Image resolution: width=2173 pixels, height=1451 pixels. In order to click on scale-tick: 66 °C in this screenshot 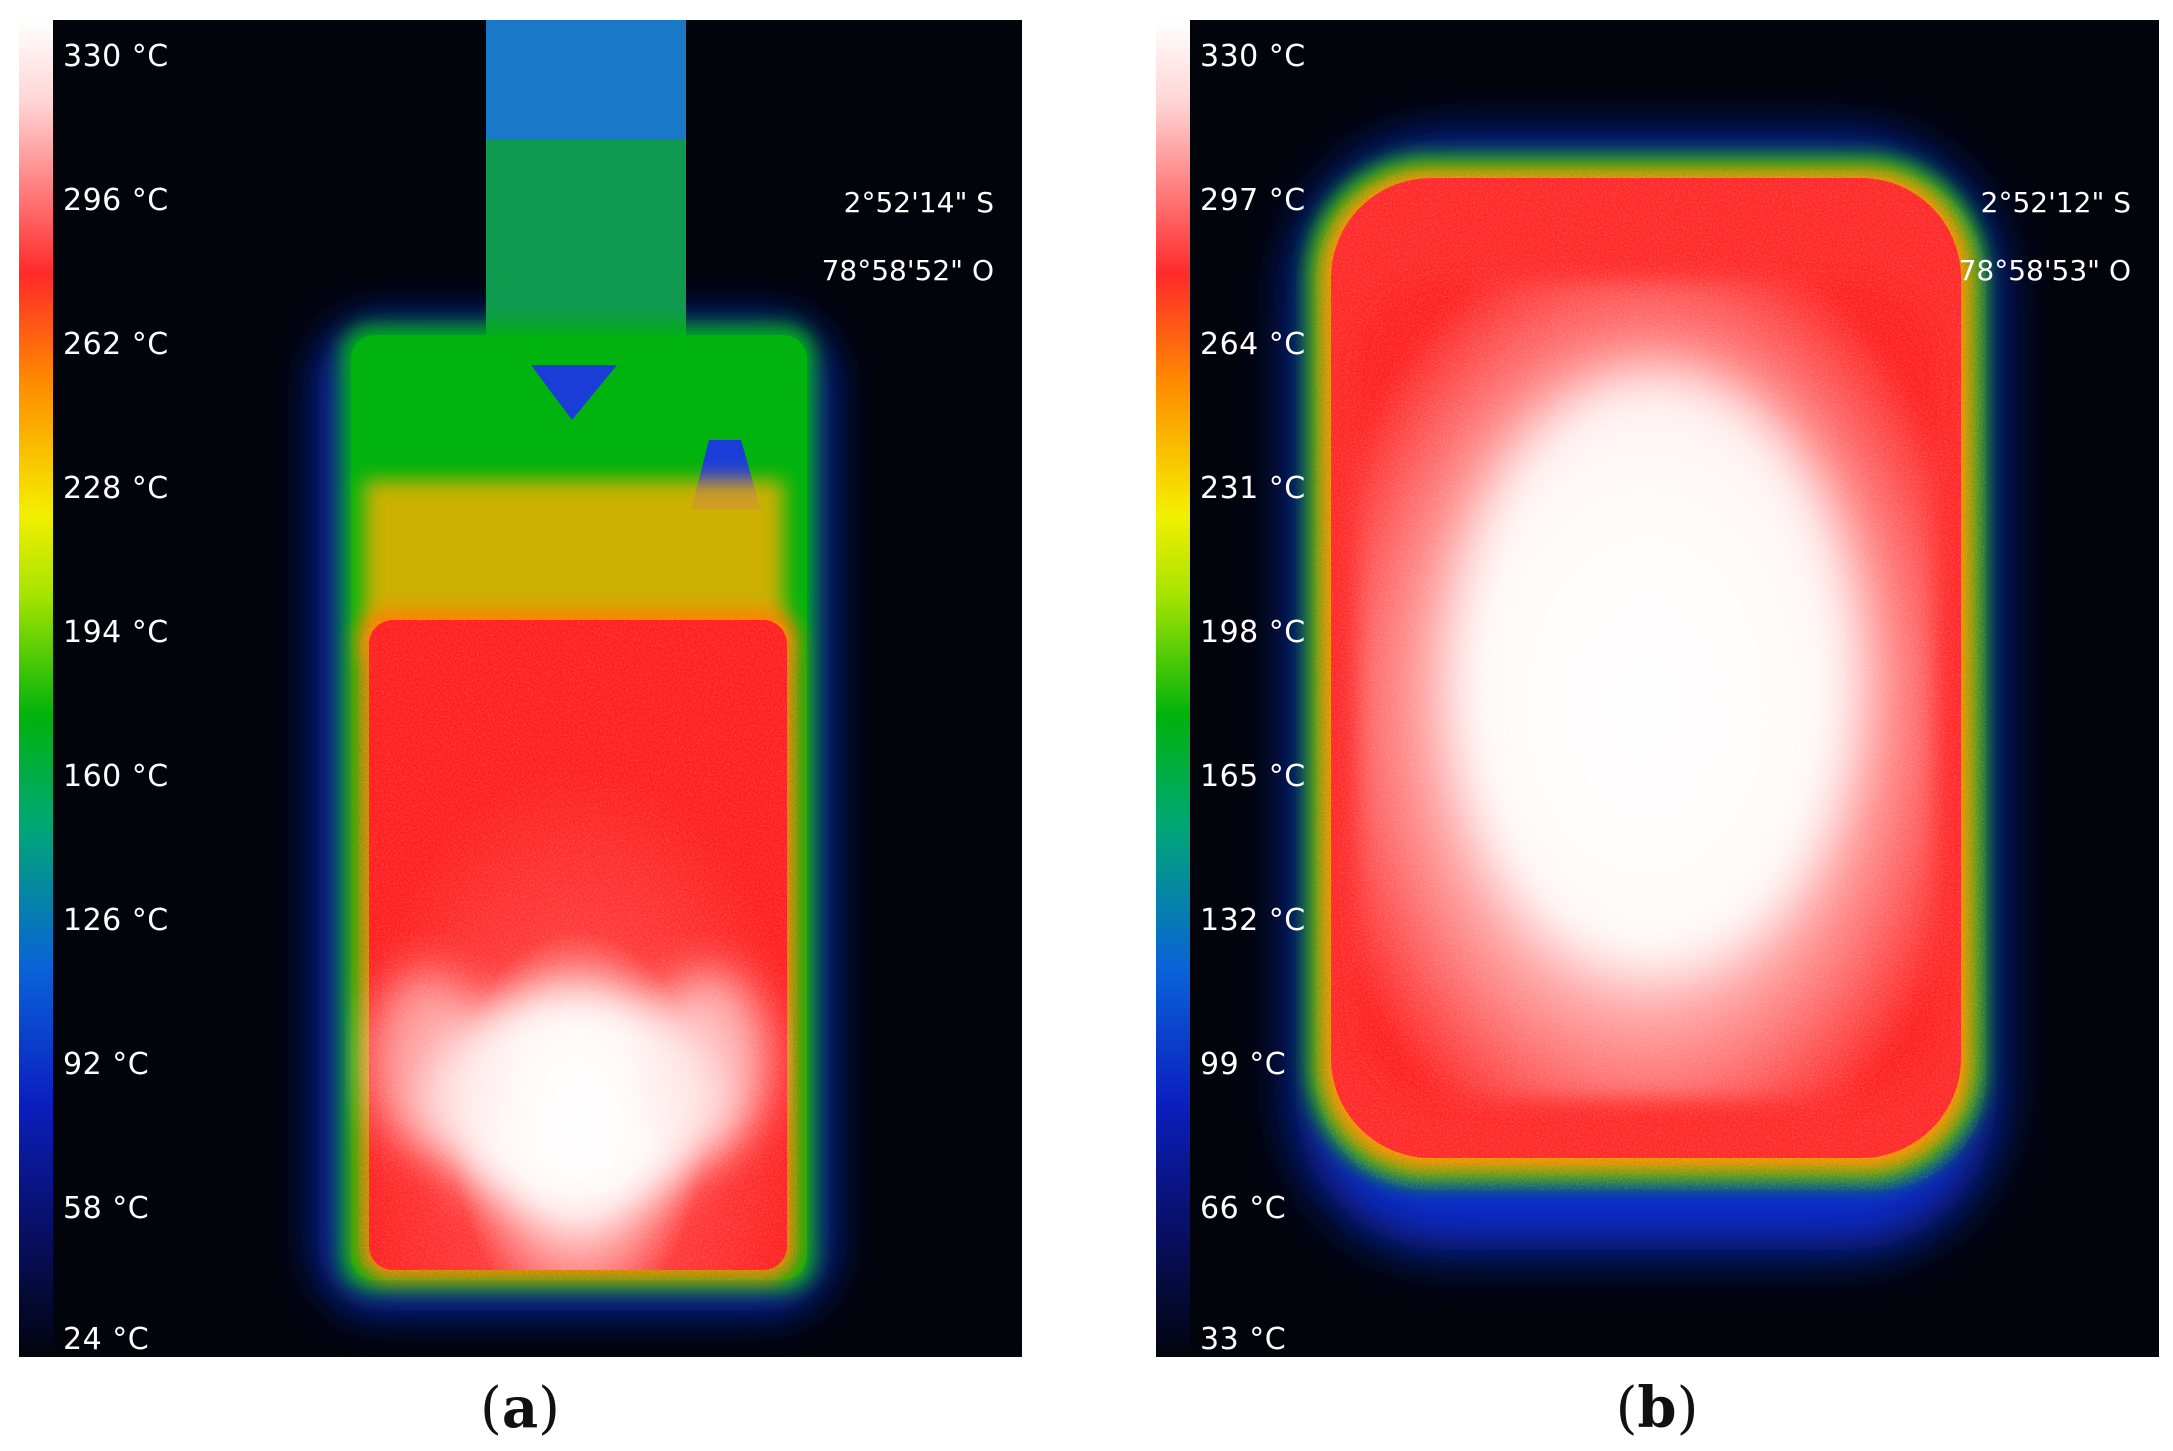, I will do `click(1243, 1208)`.